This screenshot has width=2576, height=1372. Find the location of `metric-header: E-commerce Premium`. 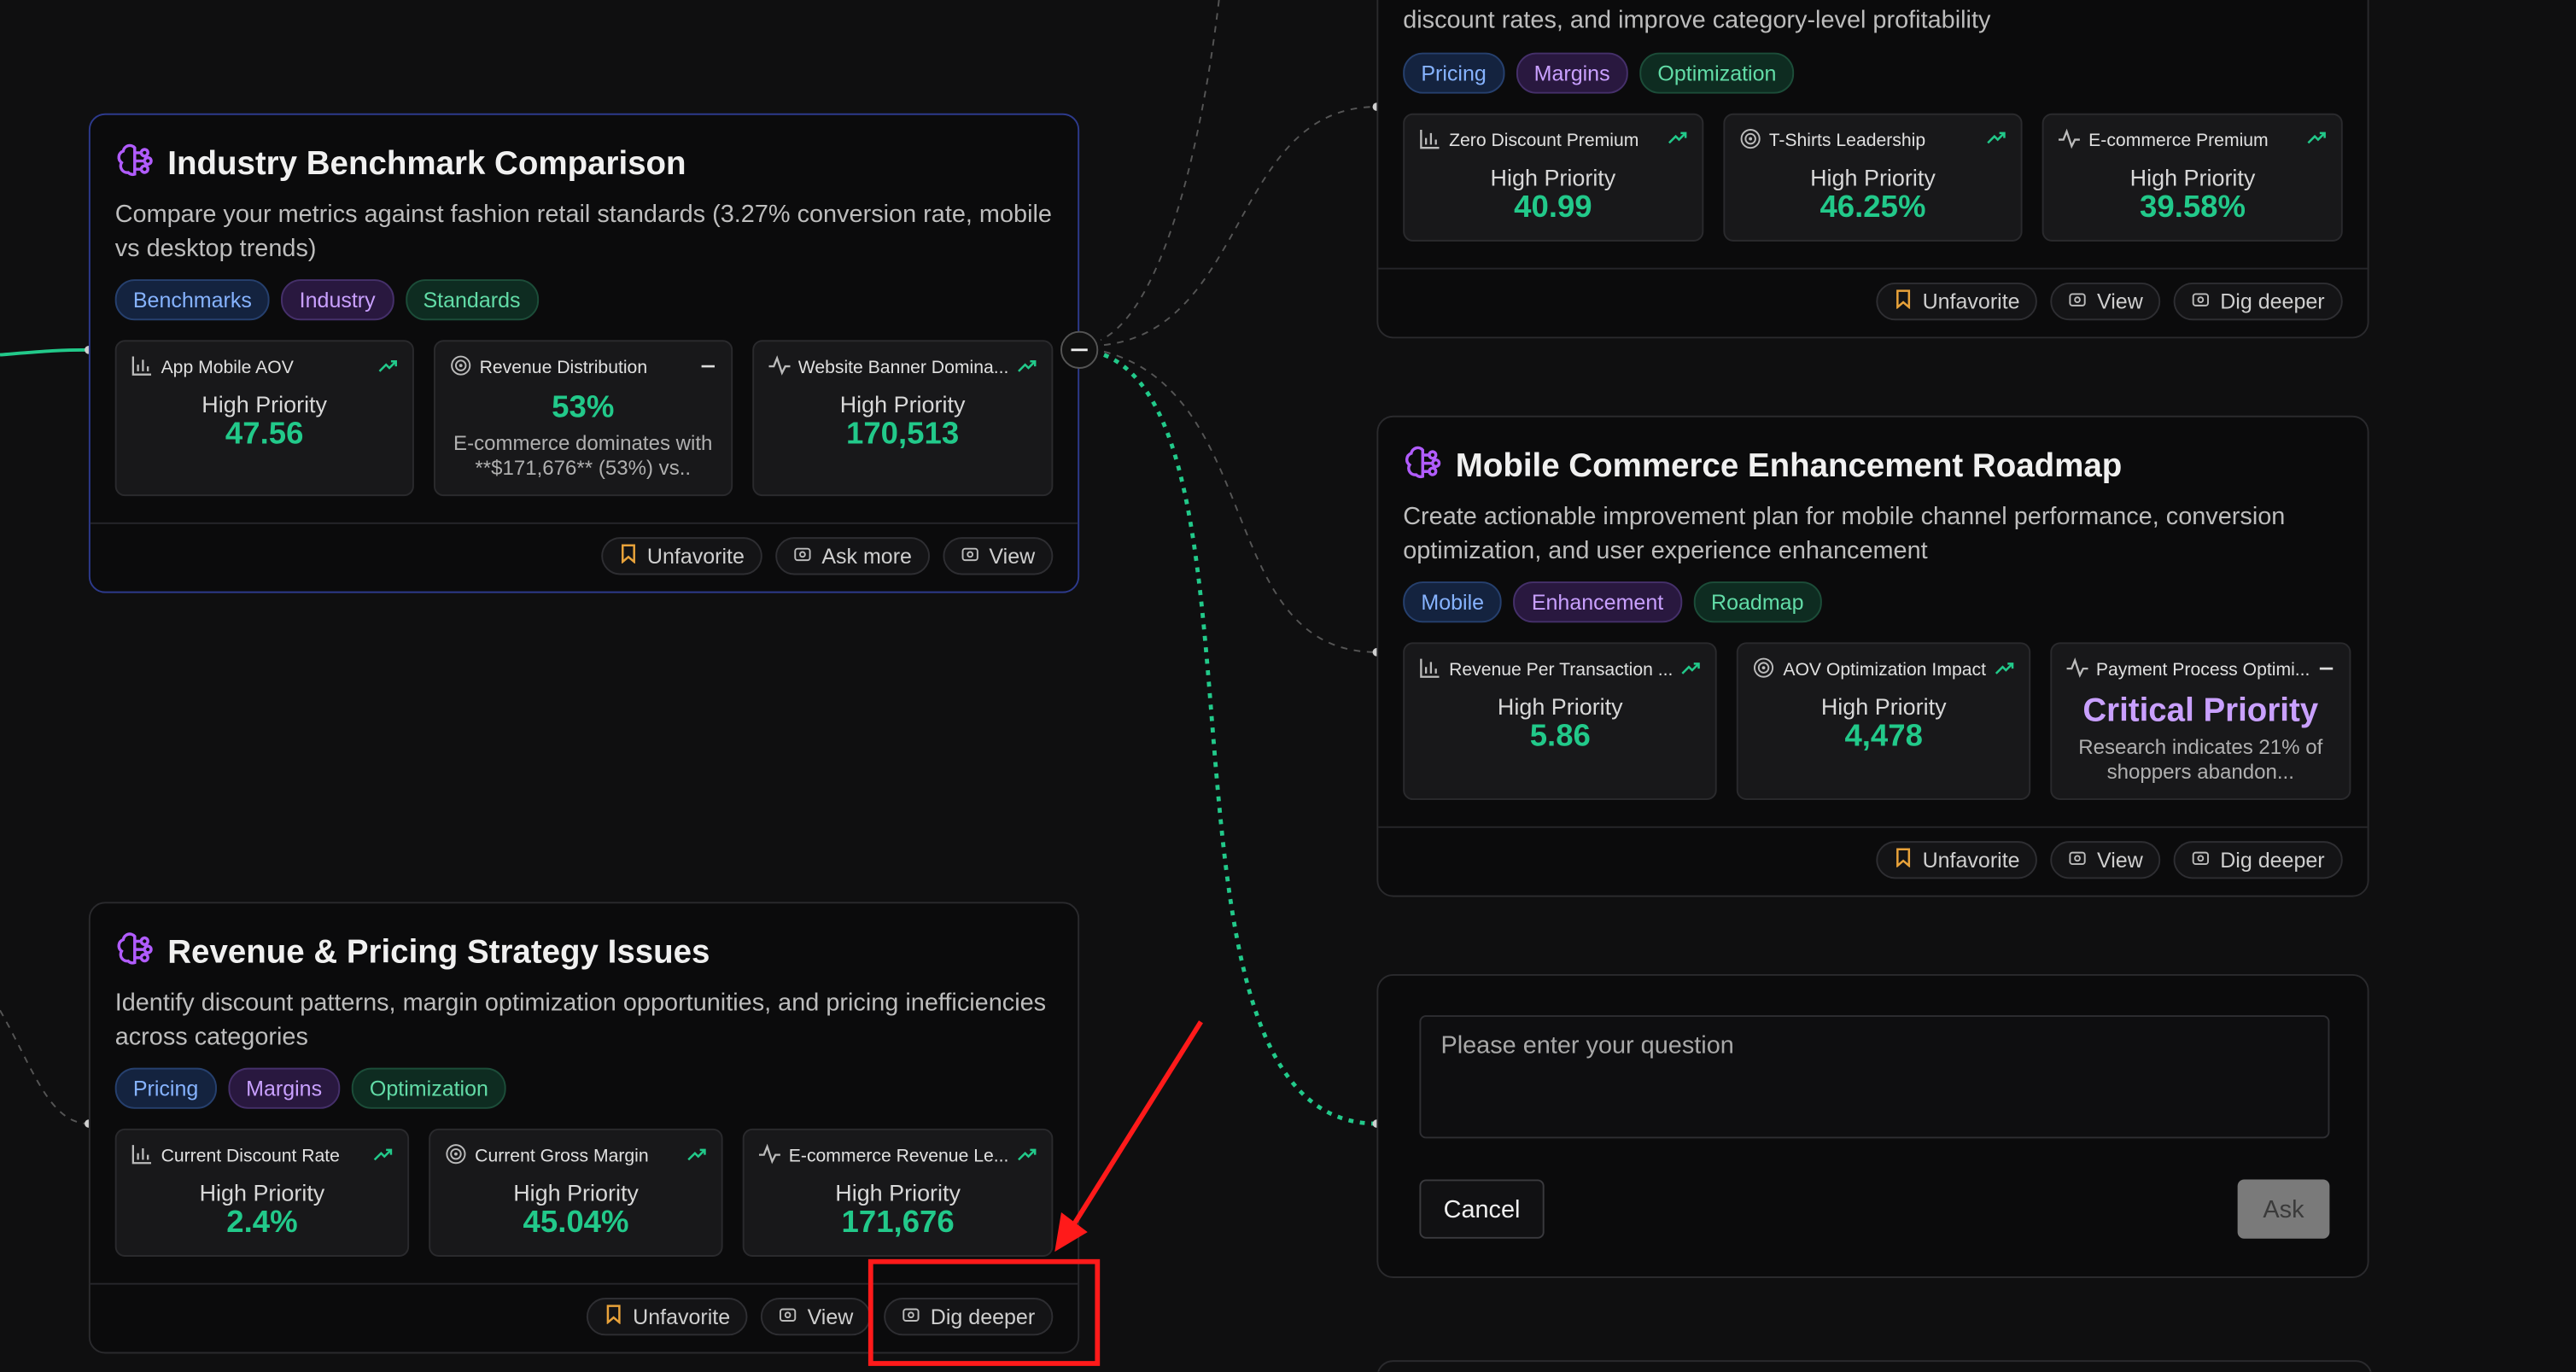

metric-header: E-commerce Premium is located at coordinates (2193, 140).